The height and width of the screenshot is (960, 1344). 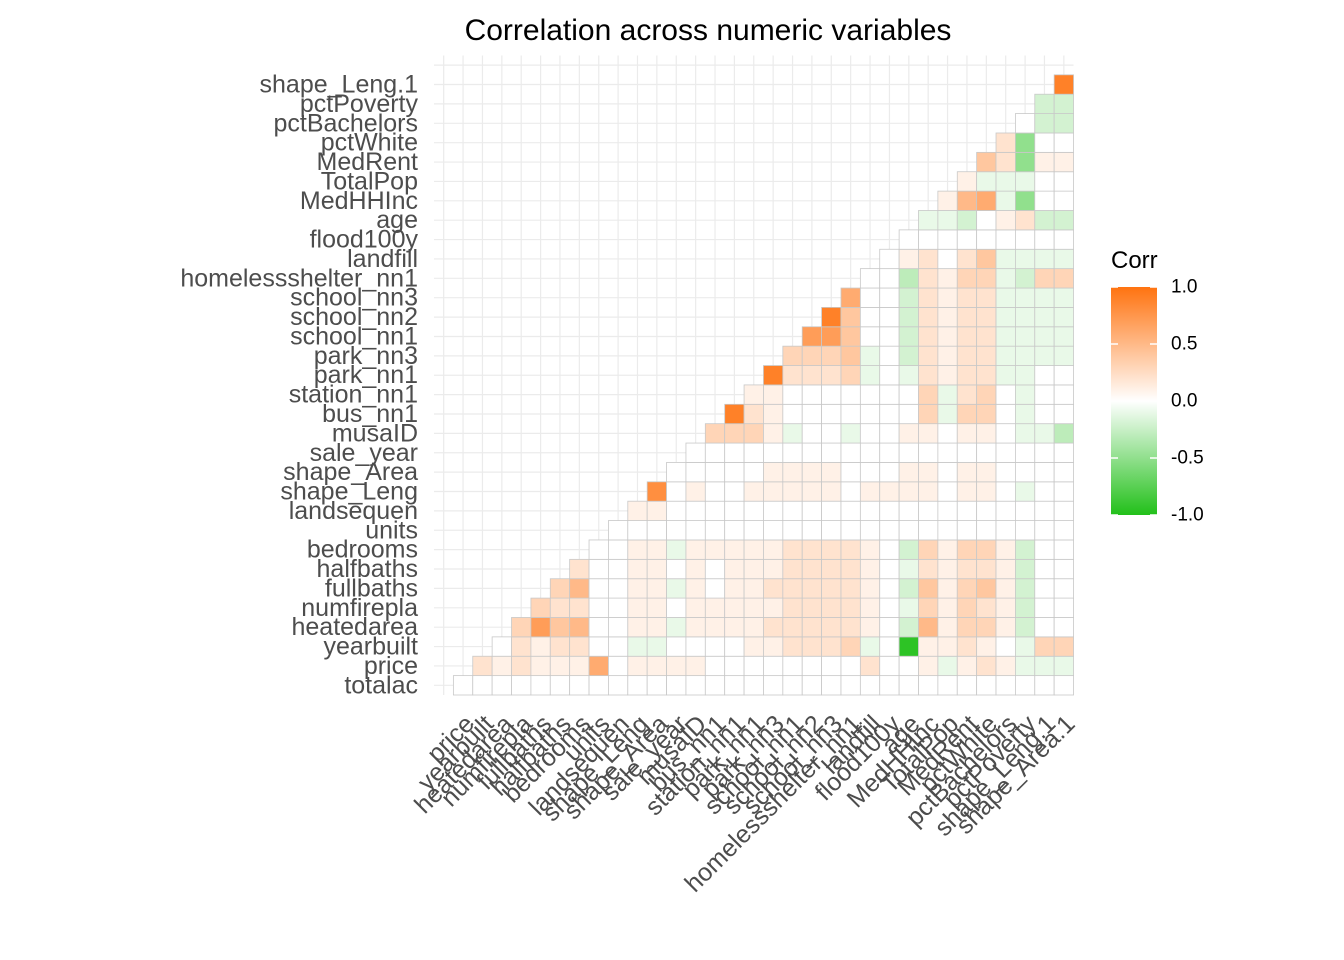 What do you see at coordinates (397, 220) in the screenshot?
I see `y-tick-label: age` at bounding box center [397, 220].